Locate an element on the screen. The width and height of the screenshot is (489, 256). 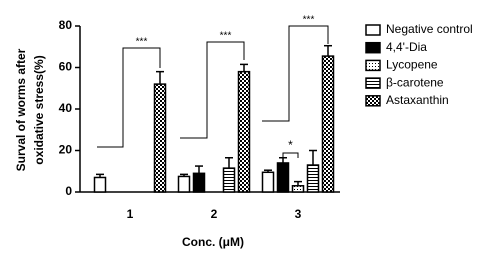
legend-label: Astaxanthin is located at coordinates (417, 100).